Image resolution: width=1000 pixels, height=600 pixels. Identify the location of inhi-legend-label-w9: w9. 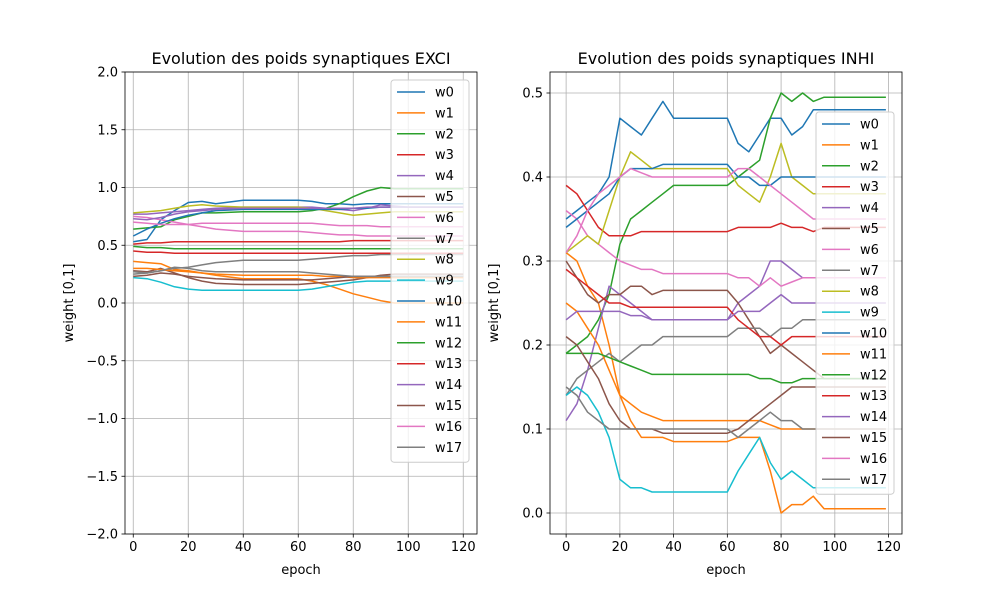
(869, 313).